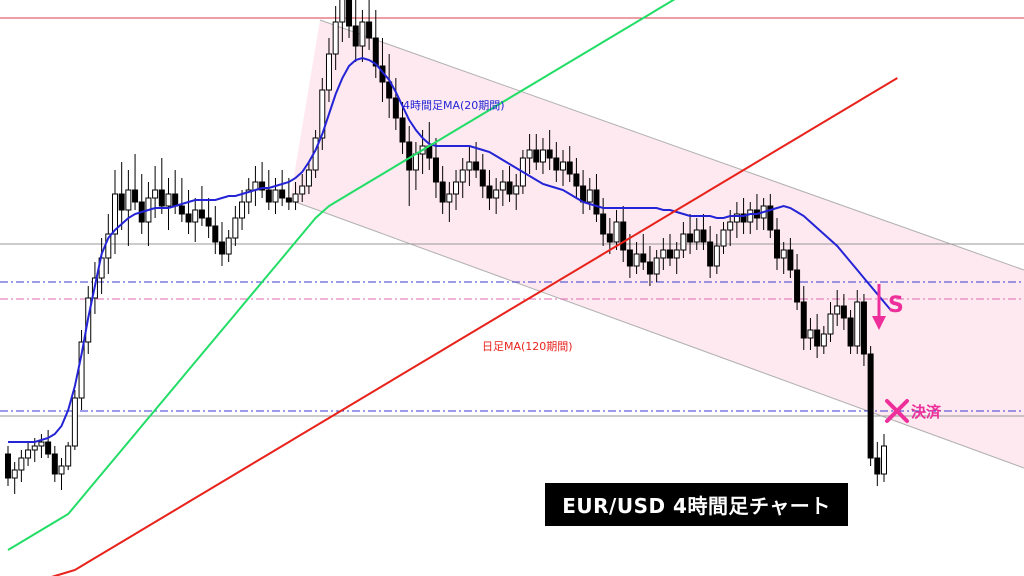 The width and height of the screenshot is (1024, 576). What do you see at coordinates (896, 305) in the screenshot?
I see `sell-signal-label: S` at bounding box center [896, 305].